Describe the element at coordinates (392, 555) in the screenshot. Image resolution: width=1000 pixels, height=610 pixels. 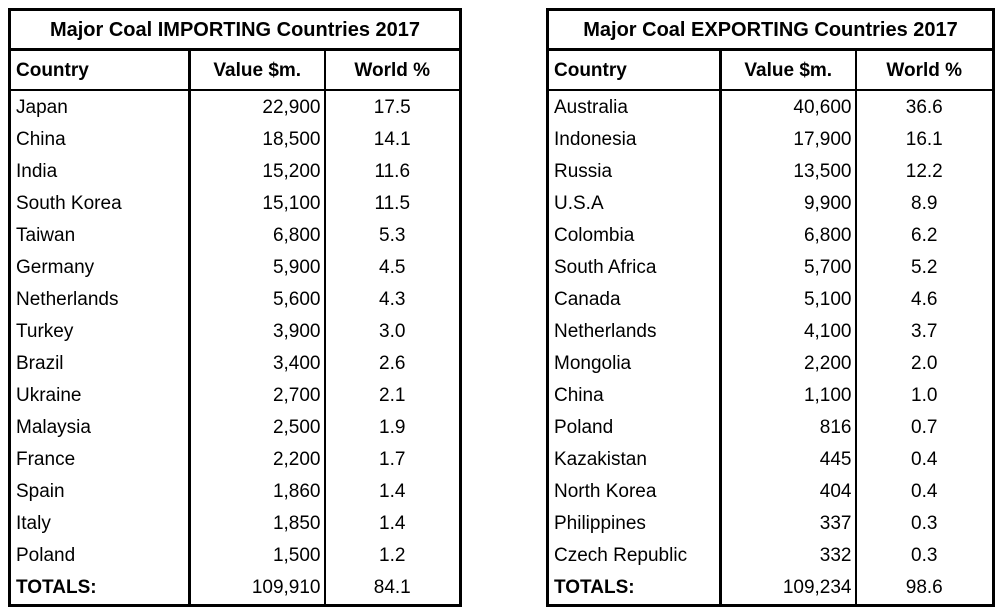
I see `percent-cell: 1.2` at that location.